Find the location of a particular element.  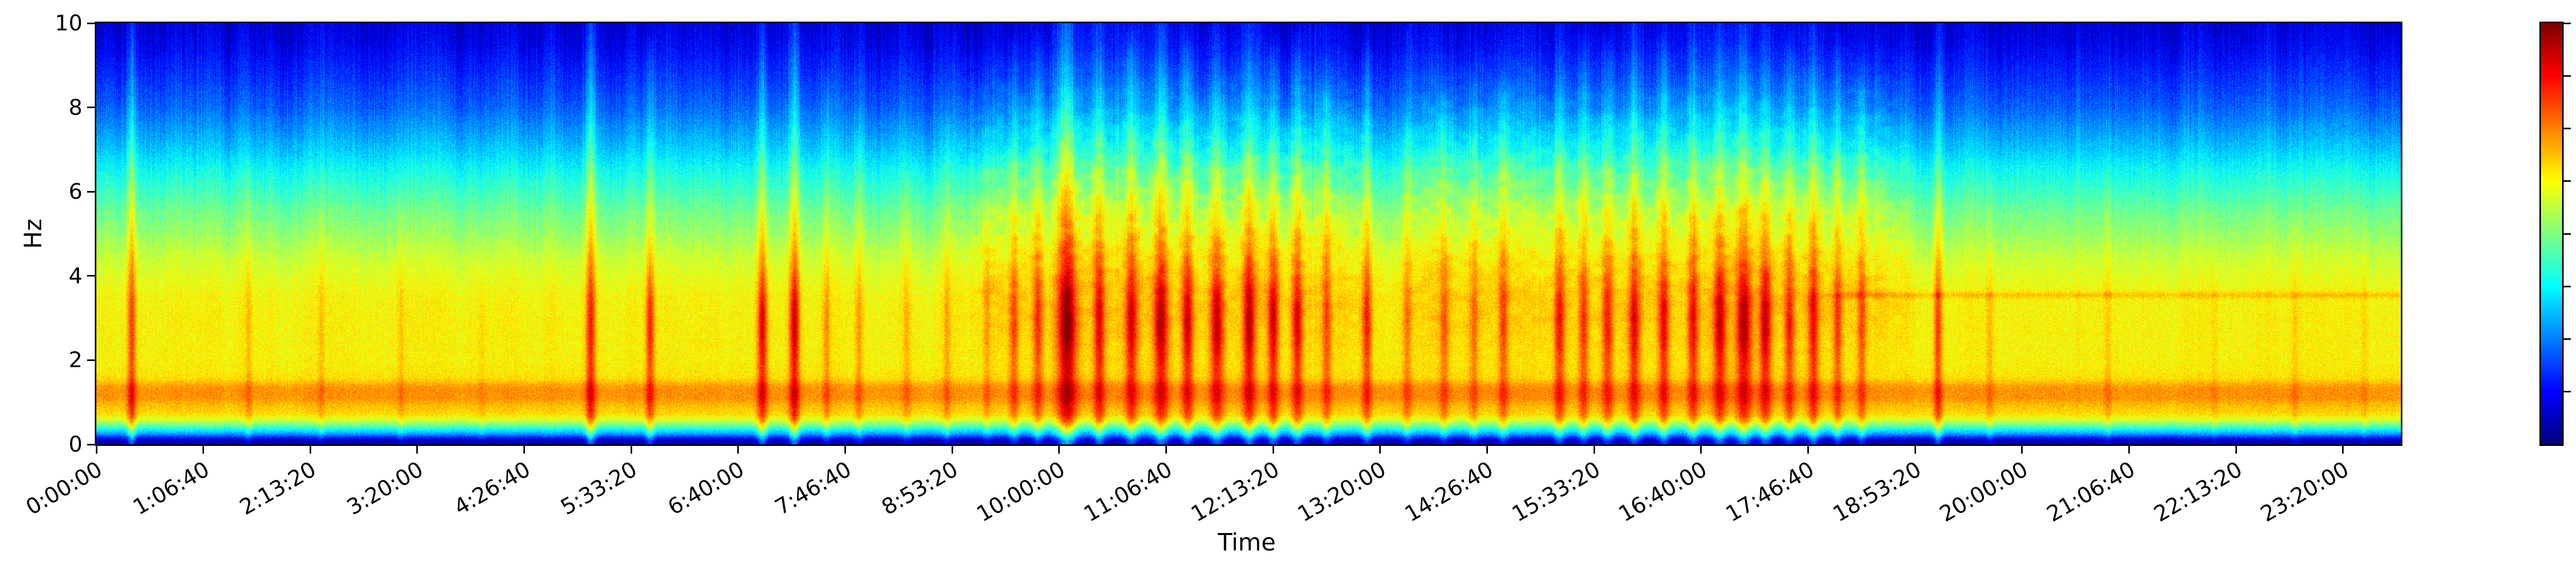

x-tick-label: 22:13:20 is located at coordinates (2197, 491).